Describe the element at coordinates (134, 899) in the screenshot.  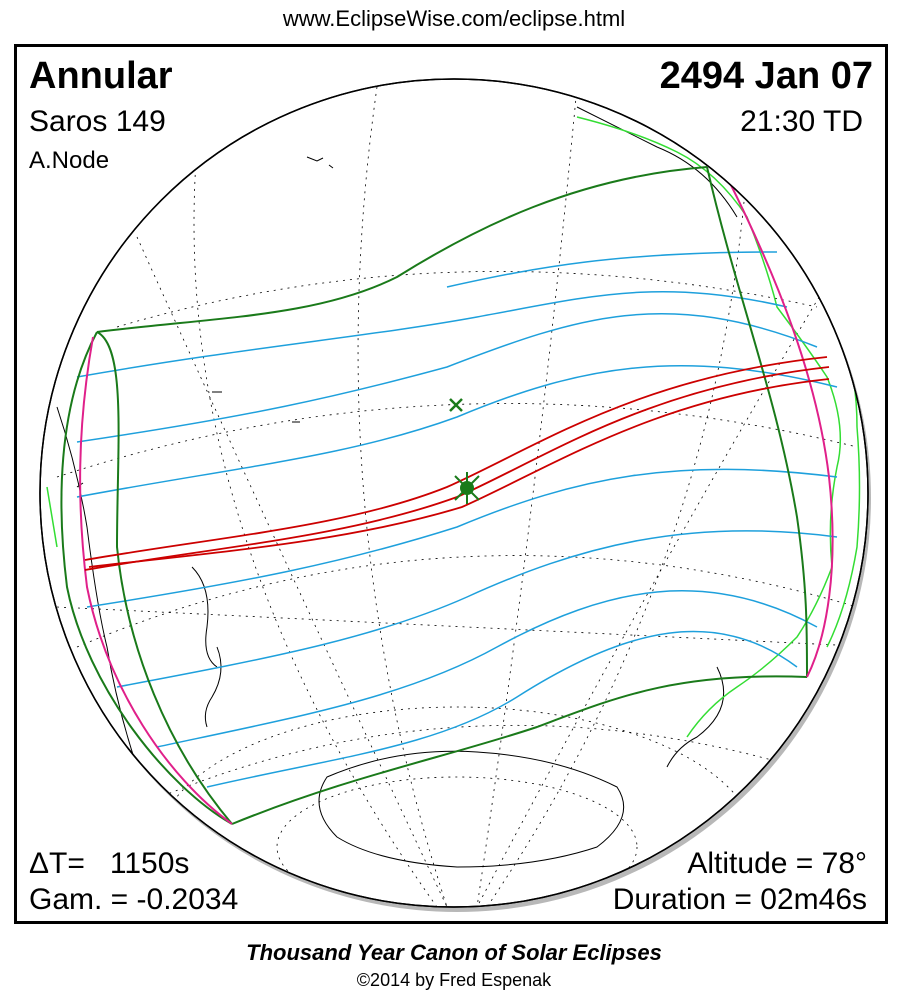
I see `gamma-value: Gam. = -0.2034` at that location.